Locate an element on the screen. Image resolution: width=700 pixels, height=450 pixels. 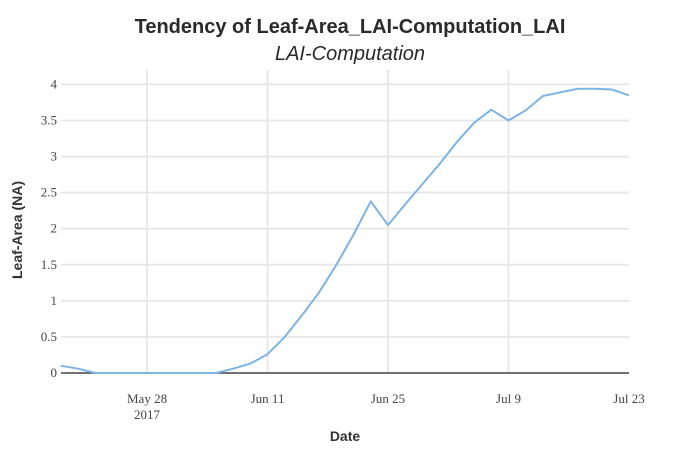
y-tick-labels: 0 0.5 1 1.5 2 2.5 3 3.5 4 is located at coordinates (49, 228).